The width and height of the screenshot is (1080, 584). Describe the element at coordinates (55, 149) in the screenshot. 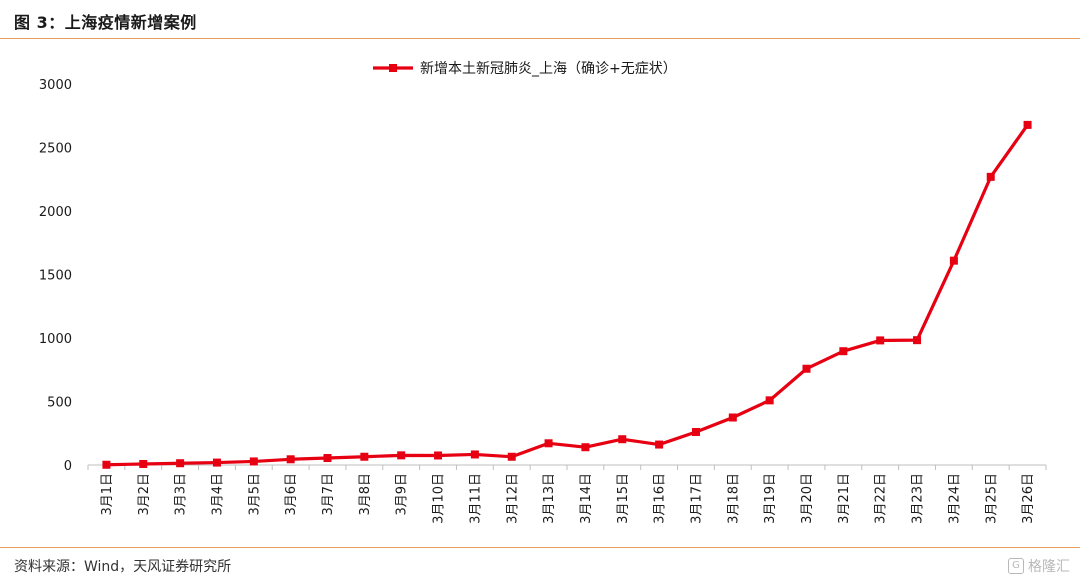

I see `y-tick-label: 2500` at that location.